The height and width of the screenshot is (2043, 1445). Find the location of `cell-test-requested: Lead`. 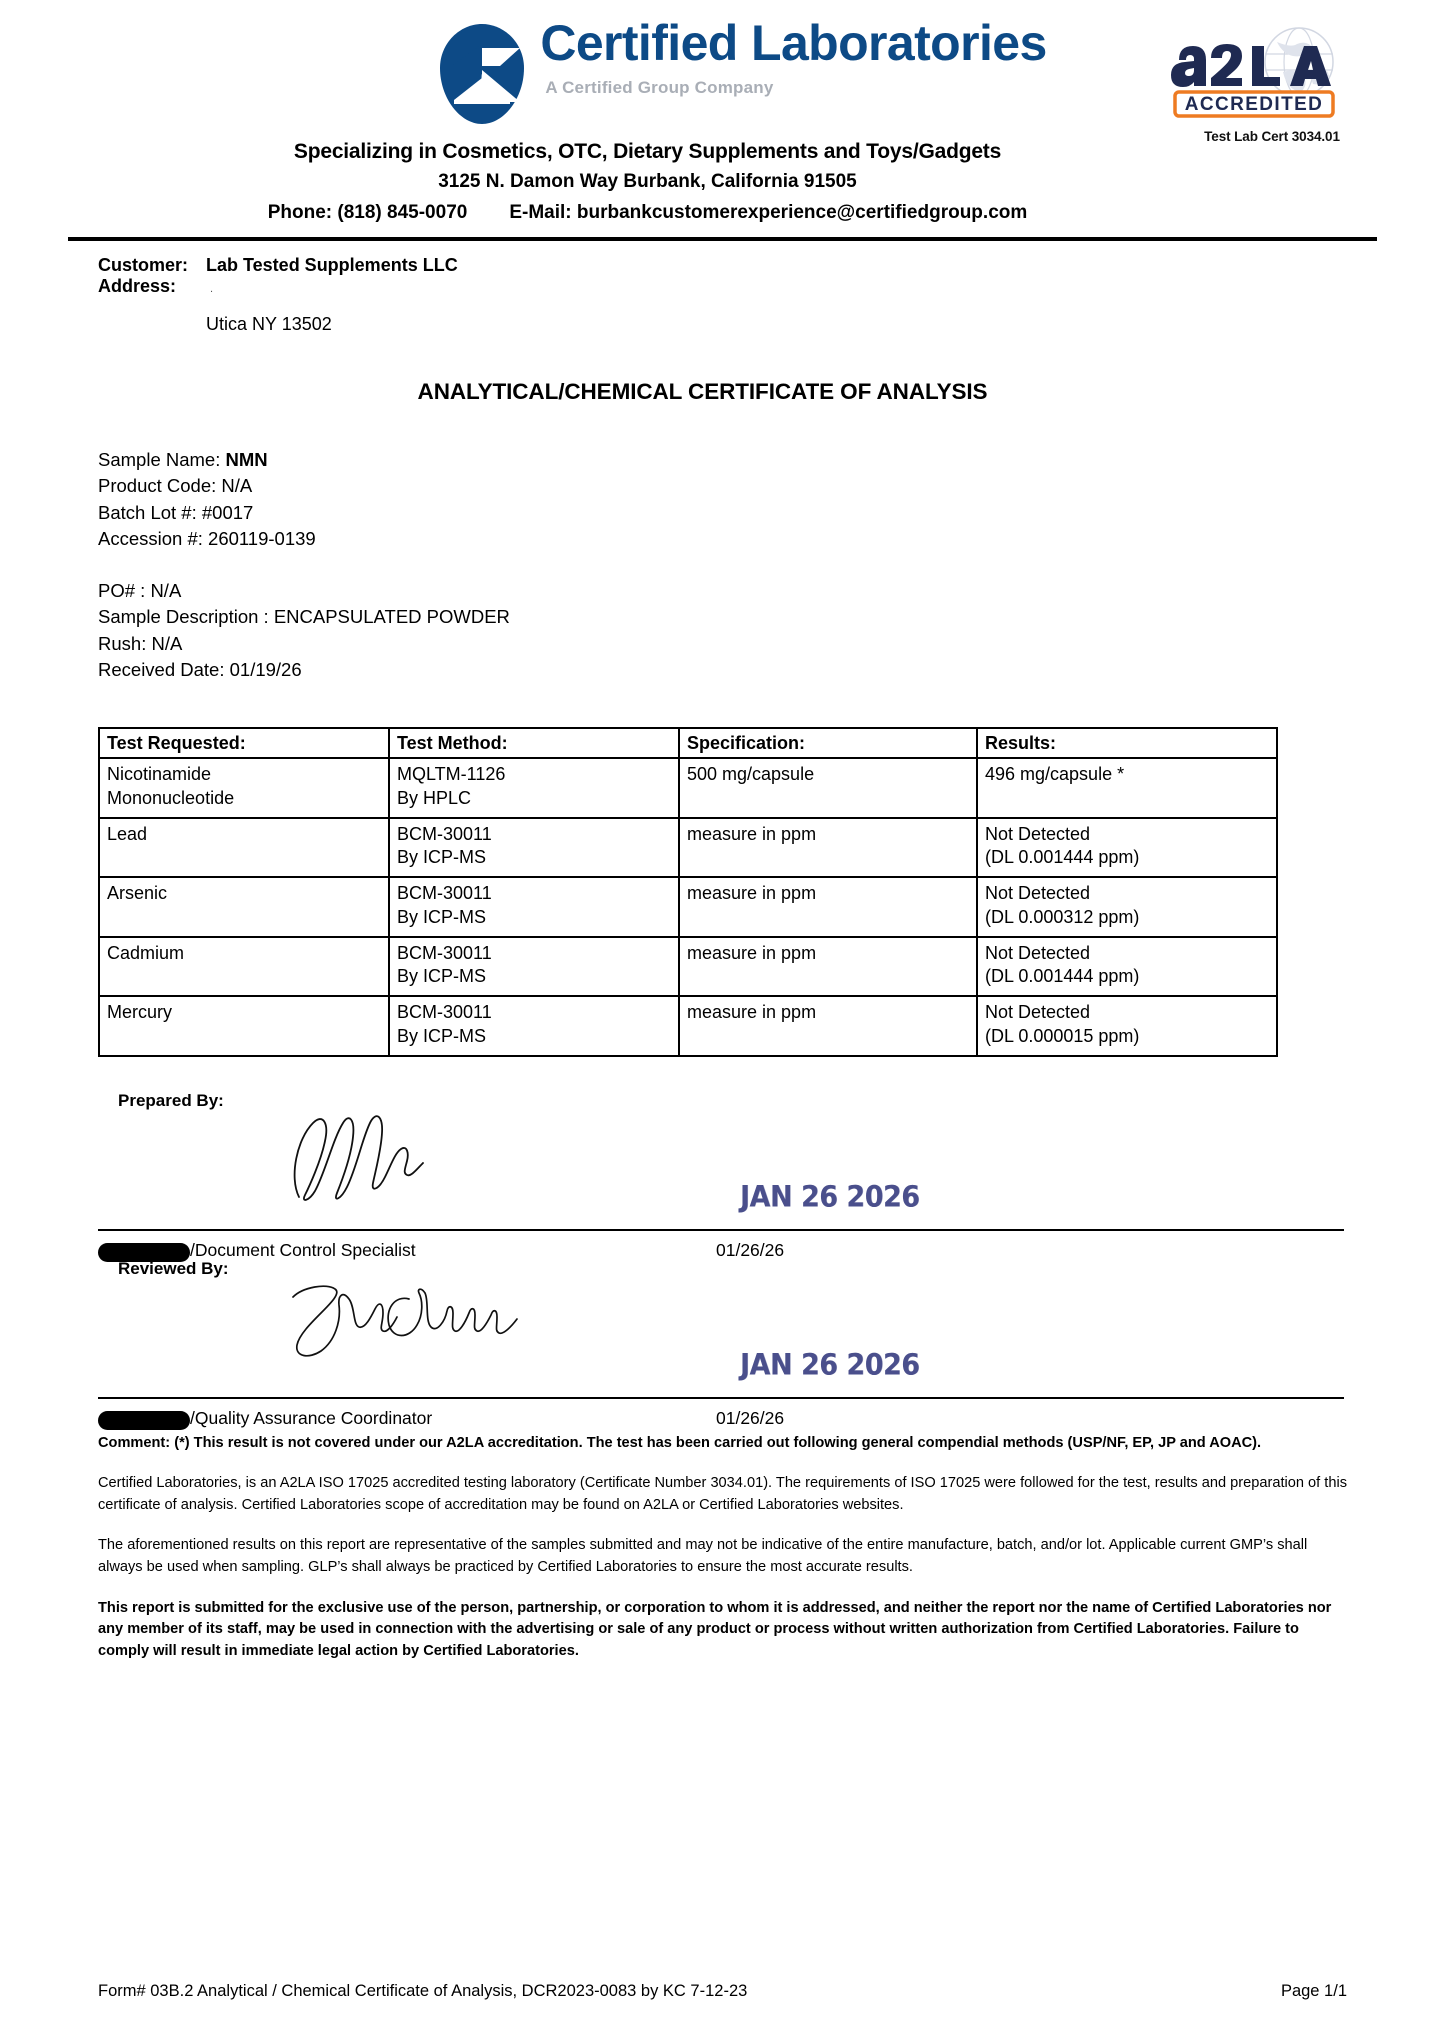

cell-test-requested: Lead is located at coordinates (244, 847).